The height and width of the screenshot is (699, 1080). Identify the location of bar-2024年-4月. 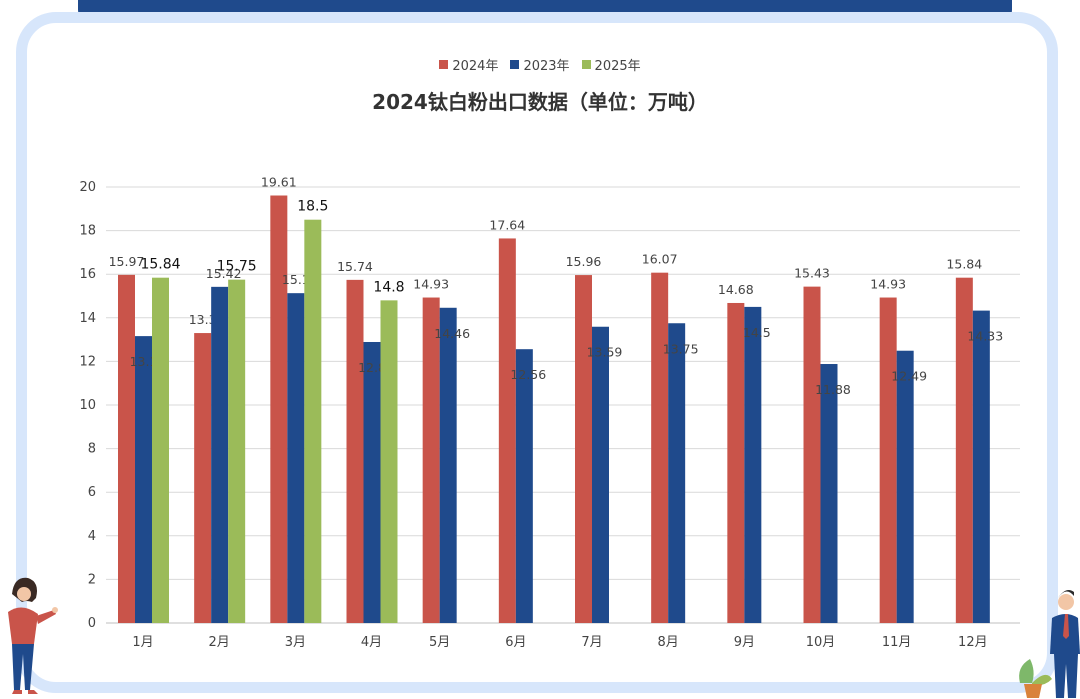
(355, 451).